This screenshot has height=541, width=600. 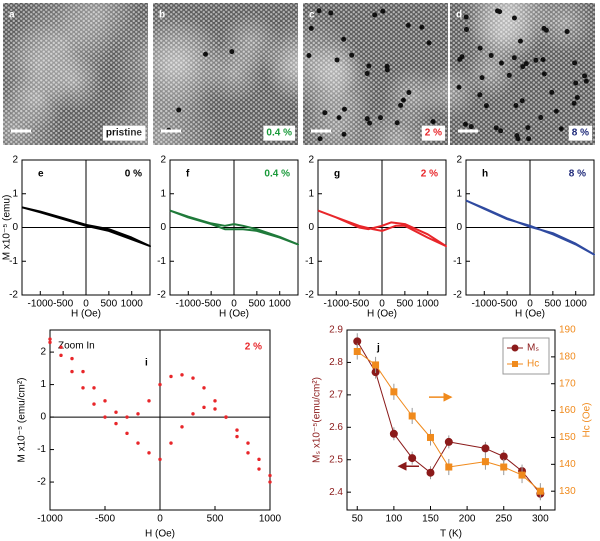 What do you see at coordinates (567, 437) in the screenshot?
I see `y2-tick-label: 150` at bounding box center [567, 437].